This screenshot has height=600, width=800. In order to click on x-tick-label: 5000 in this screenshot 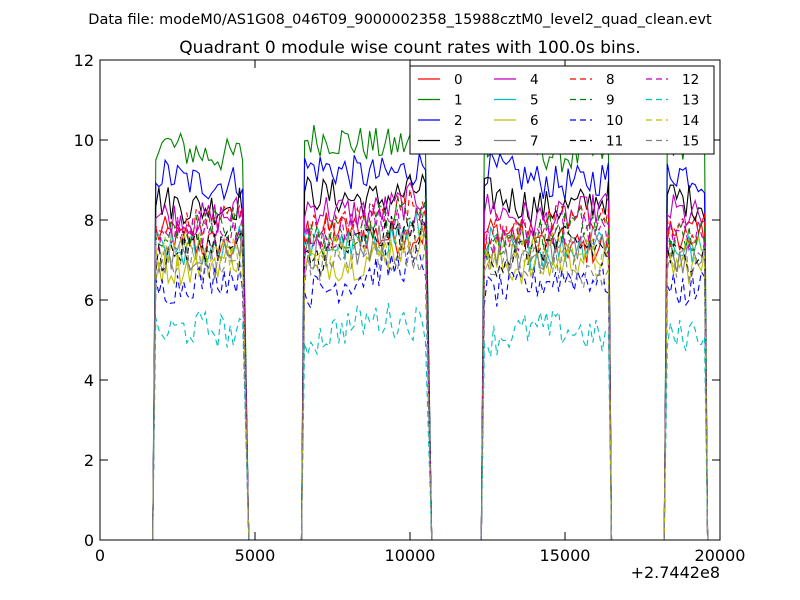, I will do `click(255, 555)`.